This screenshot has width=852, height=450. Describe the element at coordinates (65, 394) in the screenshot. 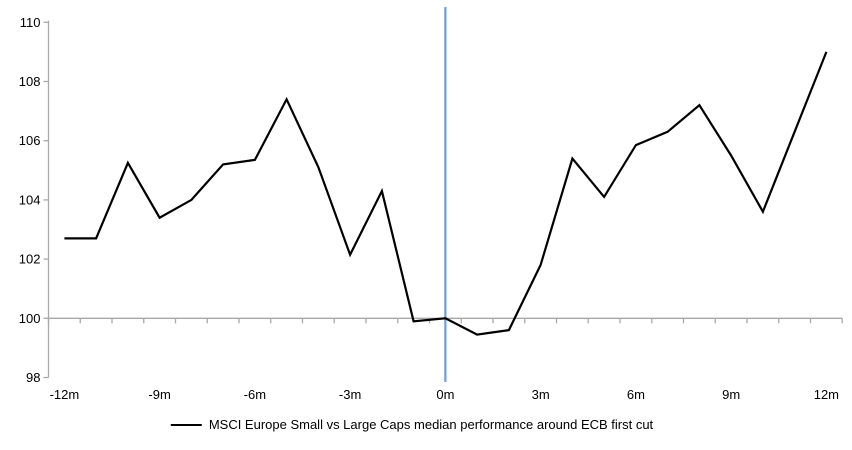

I see `x-tick-label: -12m` at that location.